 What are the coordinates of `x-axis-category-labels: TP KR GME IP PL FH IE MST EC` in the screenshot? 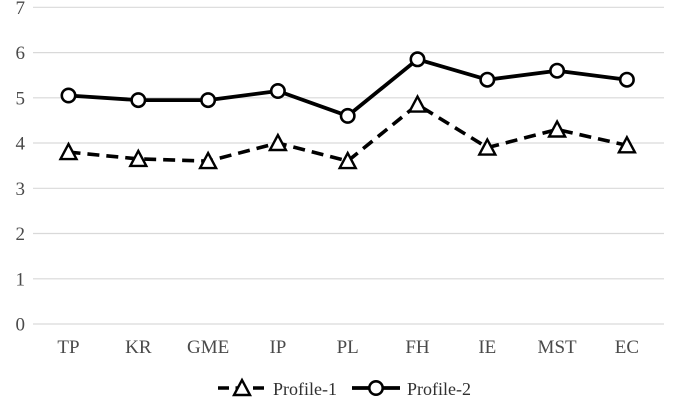 It's located at (348, 347).